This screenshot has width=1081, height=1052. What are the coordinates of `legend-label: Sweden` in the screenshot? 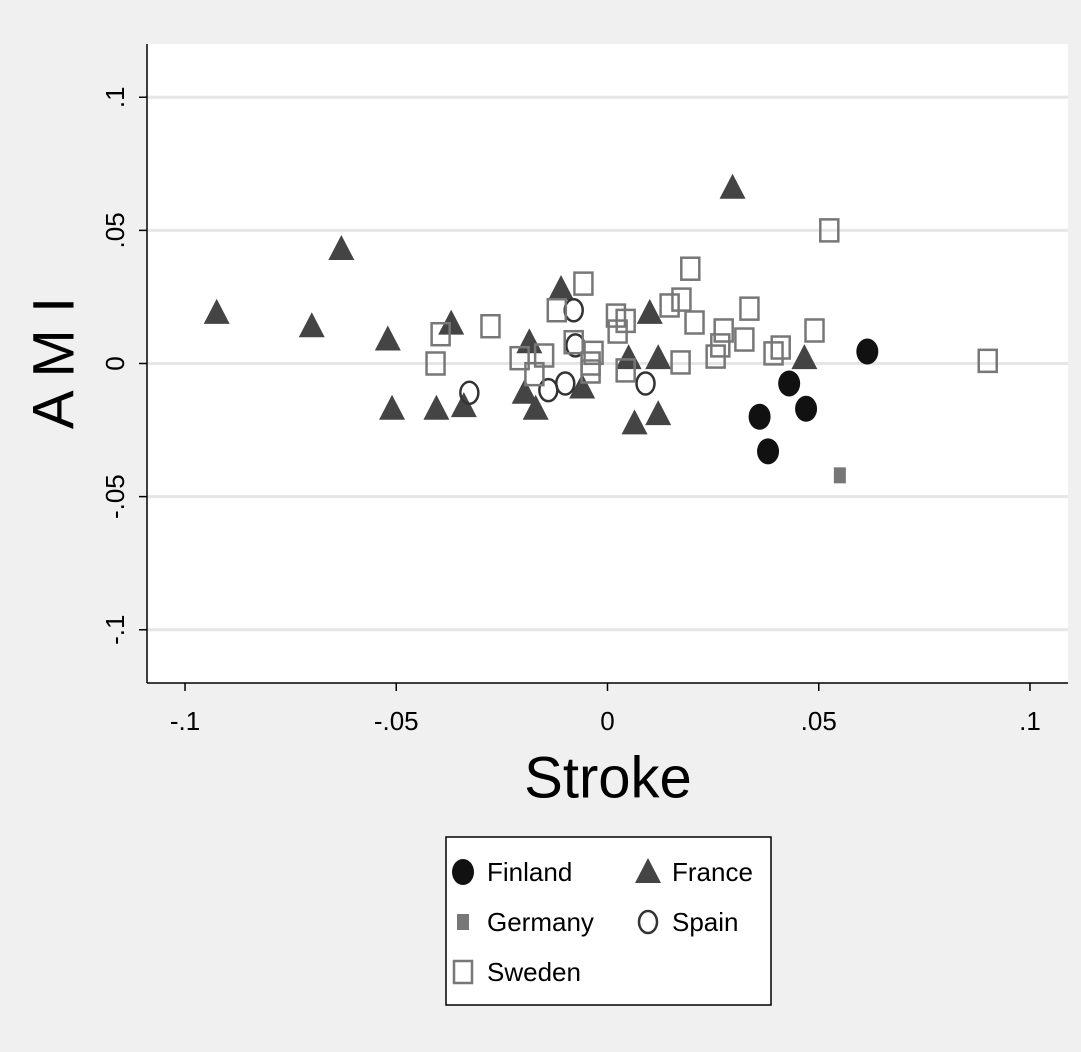 It's located at (534, 972).